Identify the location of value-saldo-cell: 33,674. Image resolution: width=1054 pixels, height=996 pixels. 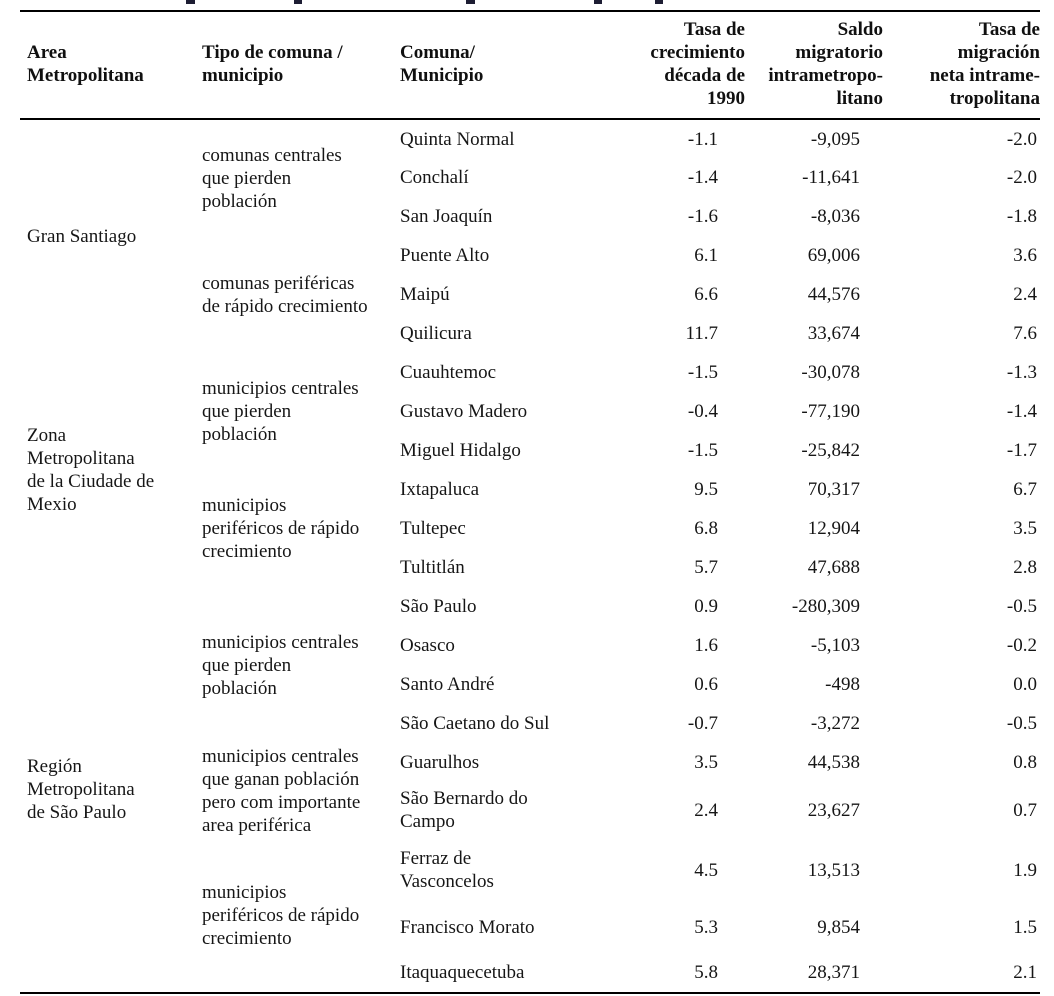
(833, 333).